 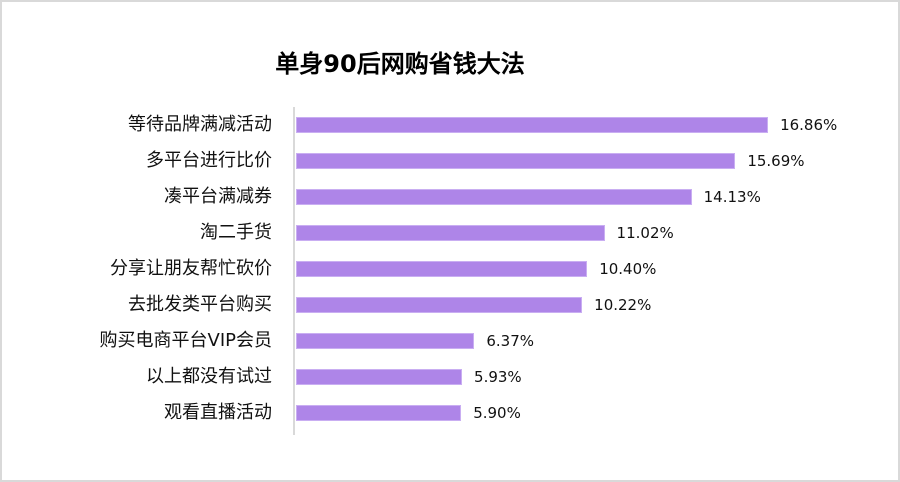 I want to click on value-label: 10.22%, so click(x=623, y=305).